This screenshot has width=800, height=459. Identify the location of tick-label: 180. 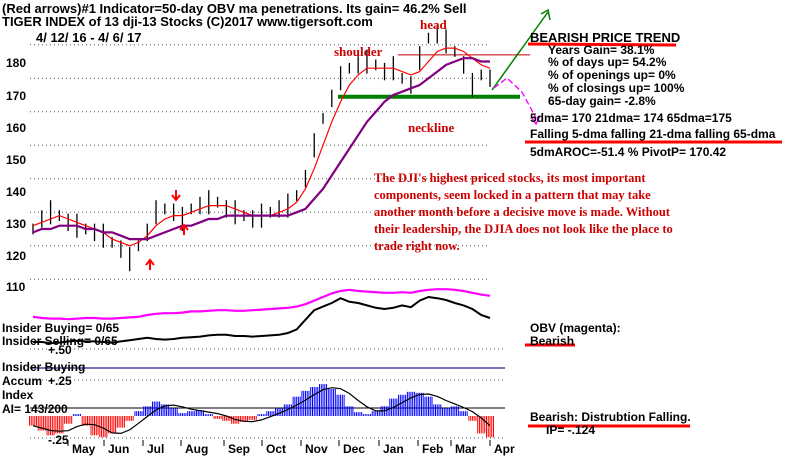
(16, 63).